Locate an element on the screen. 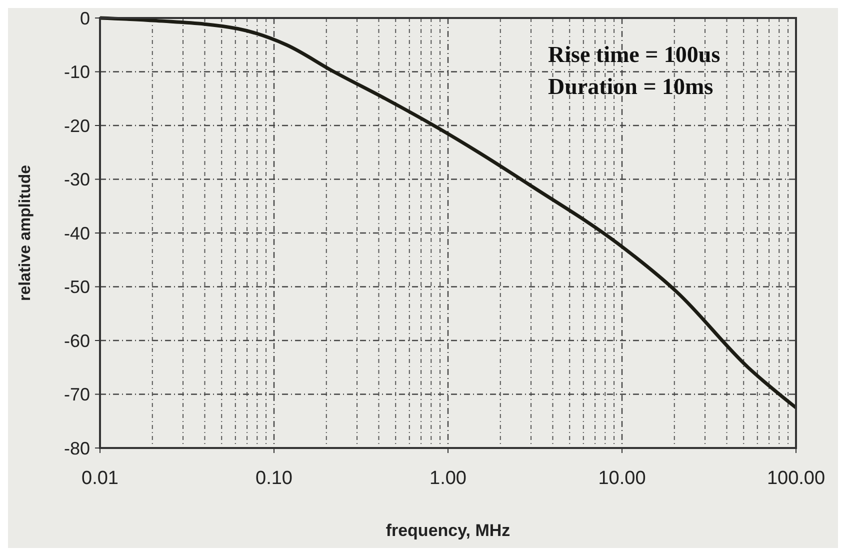  y-tick-label: -30 is located at coordinates (77, 180).